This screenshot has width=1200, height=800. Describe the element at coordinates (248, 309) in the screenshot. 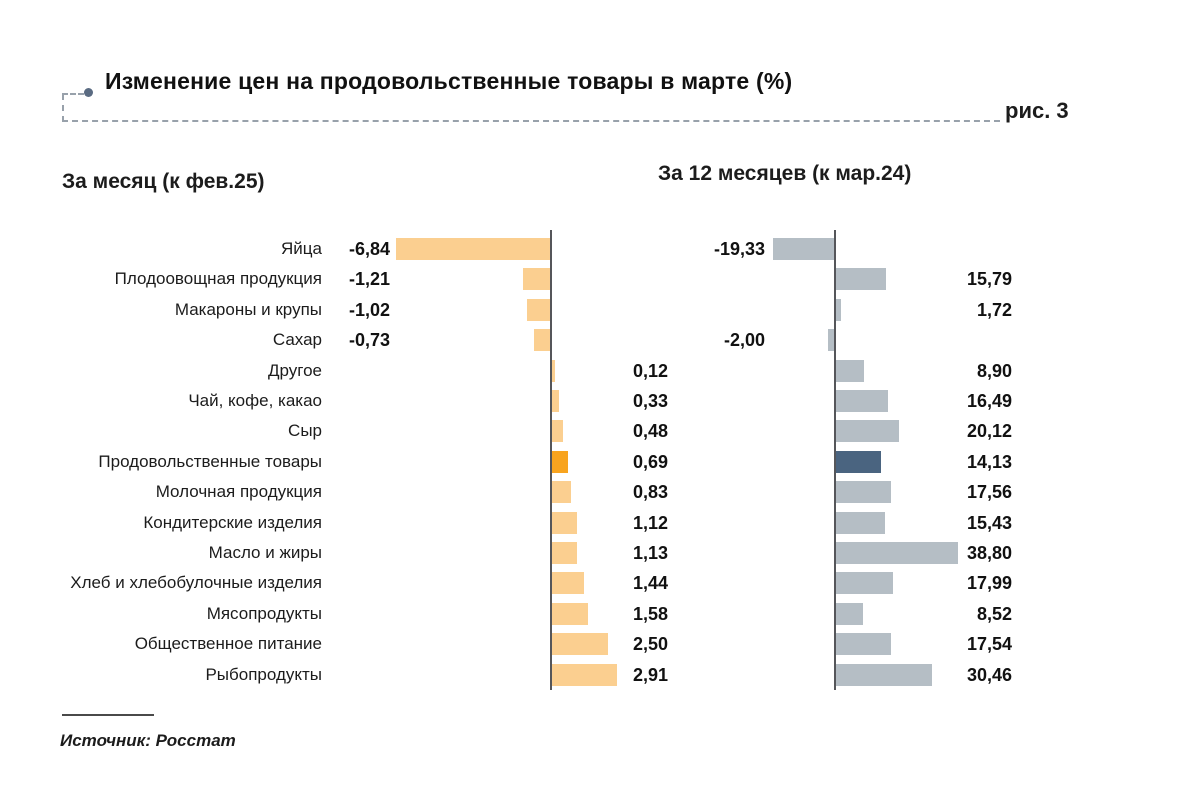

I see `category-label: Макароны и крупы` at that location.